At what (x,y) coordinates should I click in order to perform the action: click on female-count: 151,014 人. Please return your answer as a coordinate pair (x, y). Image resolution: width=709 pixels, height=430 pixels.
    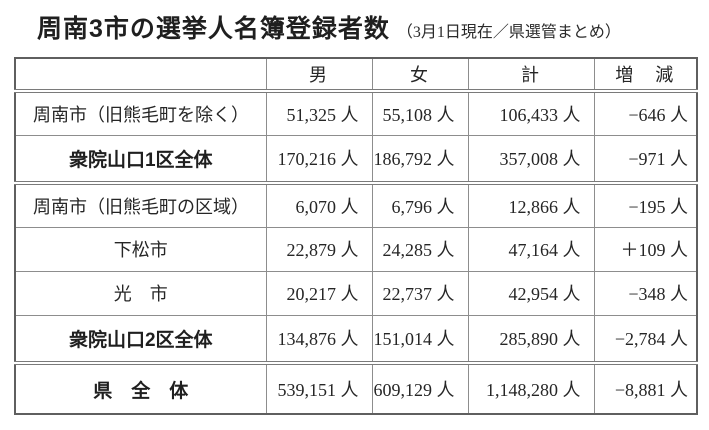
    Looking at the image, I should click on (420, 339).